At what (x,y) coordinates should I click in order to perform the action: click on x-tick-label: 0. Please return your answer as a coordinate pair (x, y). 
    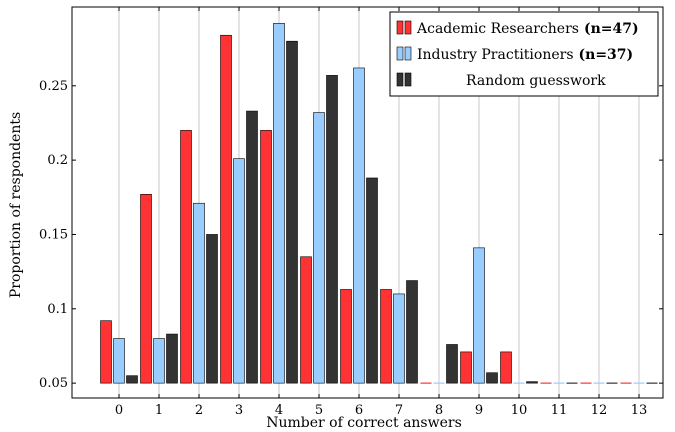
    Looking at the image, I should click on (119, 410).